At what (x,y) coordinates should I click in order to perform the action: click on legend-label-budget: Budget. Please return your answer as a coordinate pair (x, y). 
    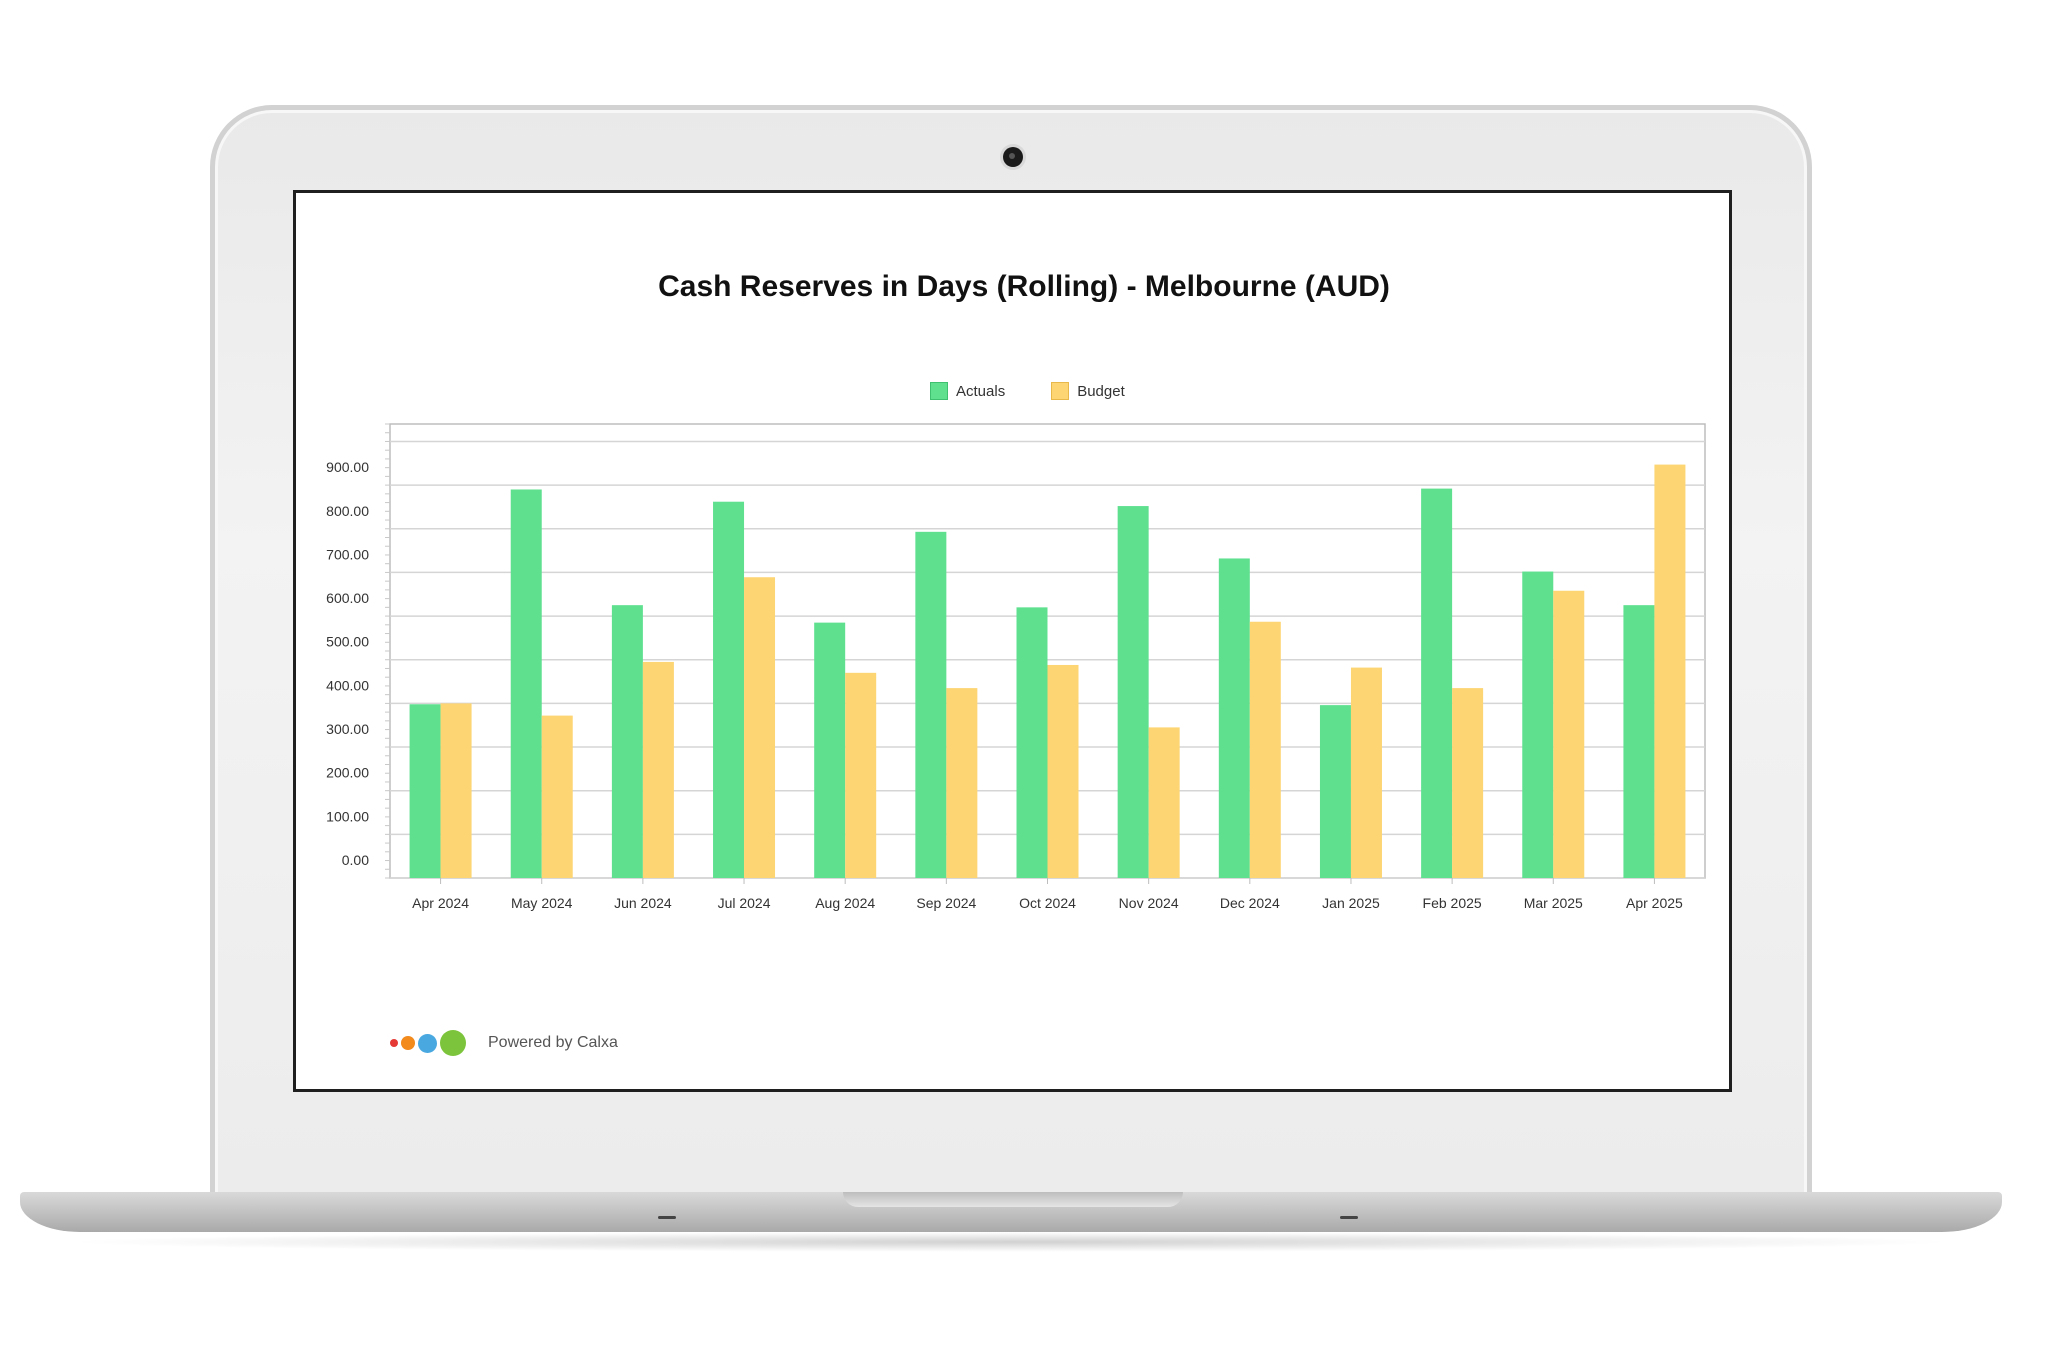
    Looking at the image, I should click on (1101, 391).